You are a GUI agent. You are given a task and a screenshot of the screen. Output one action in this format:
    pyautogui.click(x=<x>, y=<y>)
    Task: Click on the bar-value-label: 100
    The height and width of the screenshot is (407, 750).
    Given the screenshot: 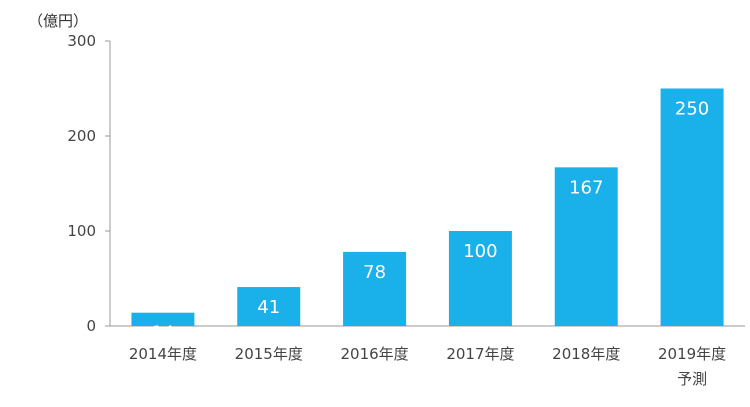 What is the action you would take?
    pyautogui.click(x=480, y=251)
    